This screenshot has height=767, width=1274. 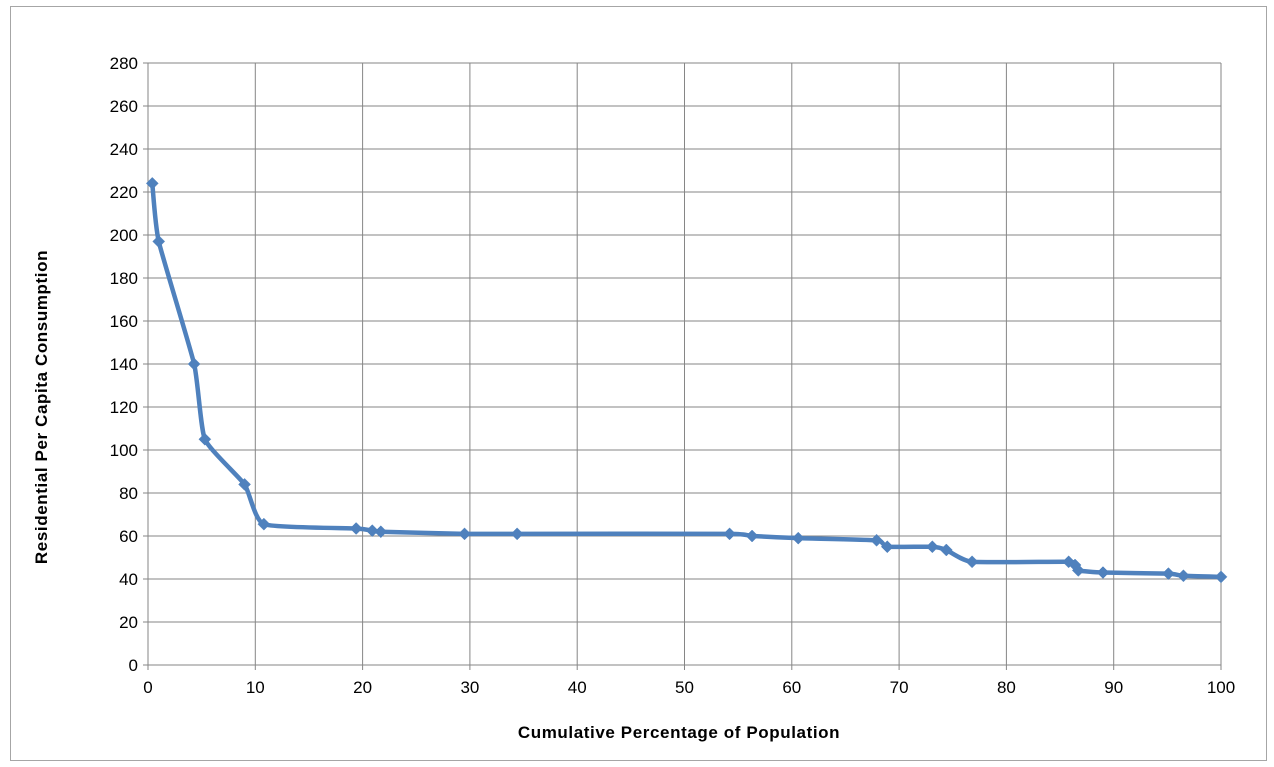 I want to click on x-tick-label: 90, so click(x=1113, y=687).